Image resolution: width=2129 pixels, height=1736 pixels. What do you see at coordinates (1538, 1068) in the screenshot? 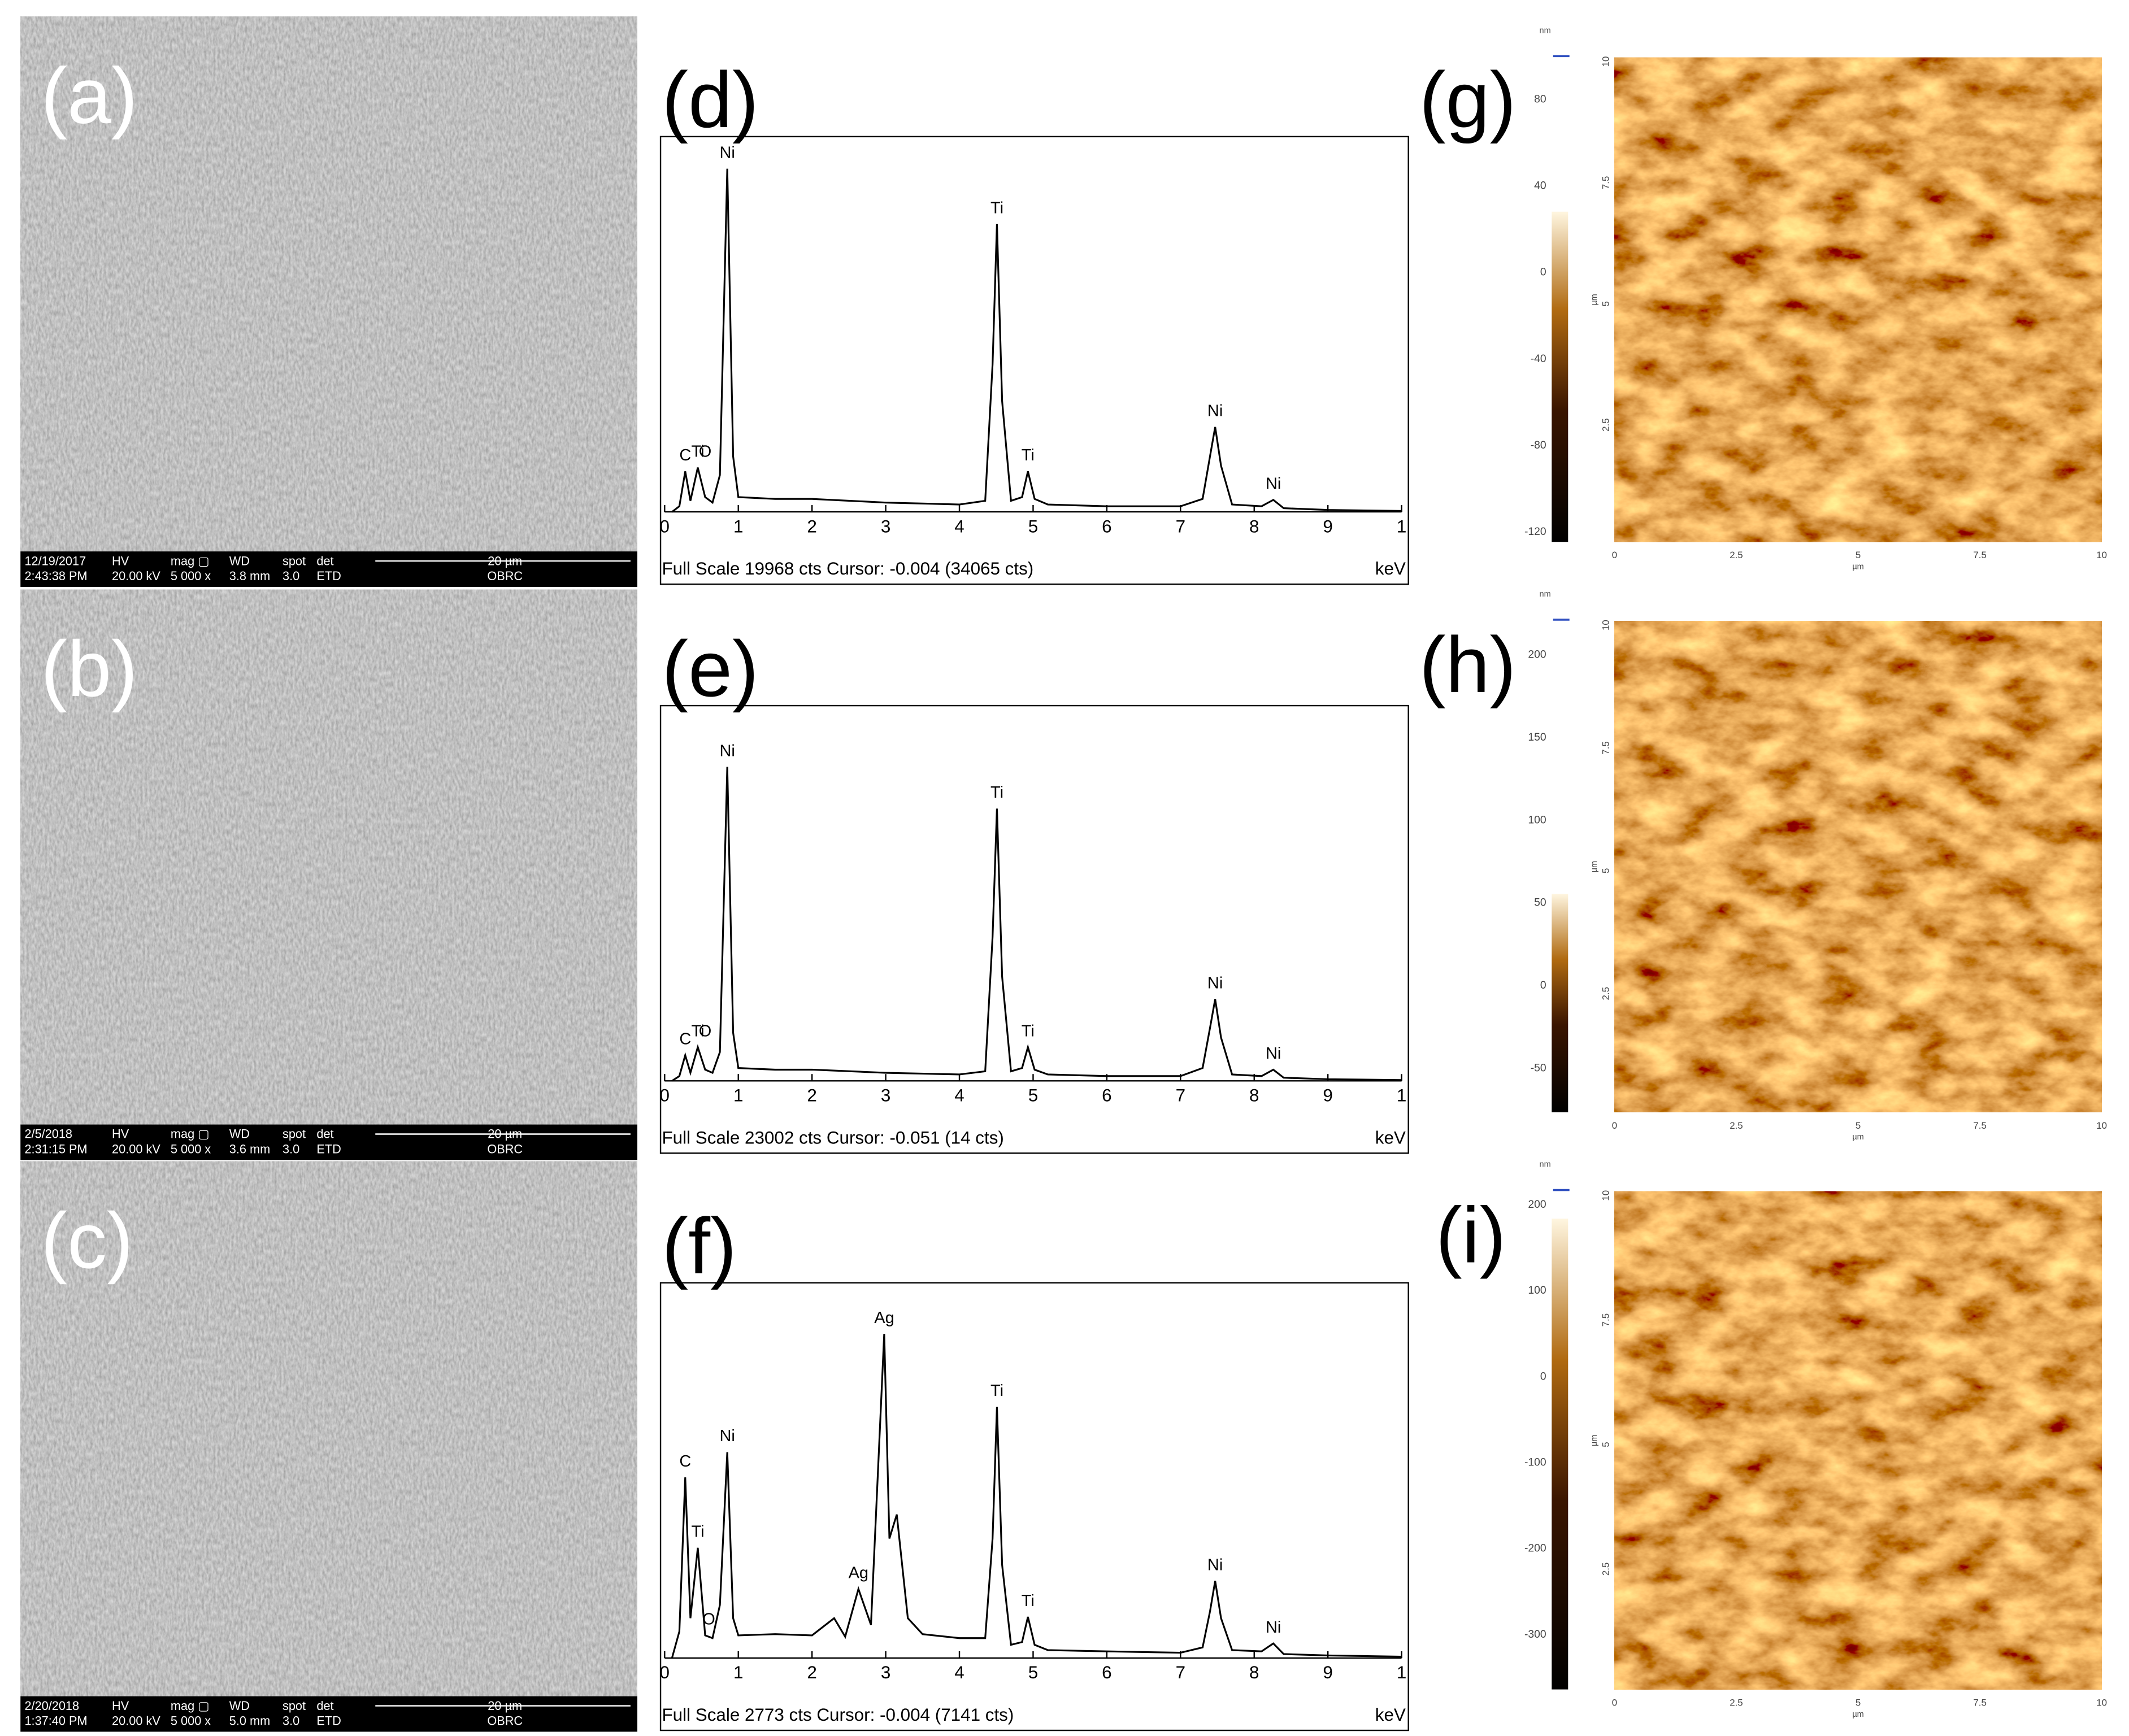
I see `color-bar-label: -50` at bounding box center [1538, 1068].